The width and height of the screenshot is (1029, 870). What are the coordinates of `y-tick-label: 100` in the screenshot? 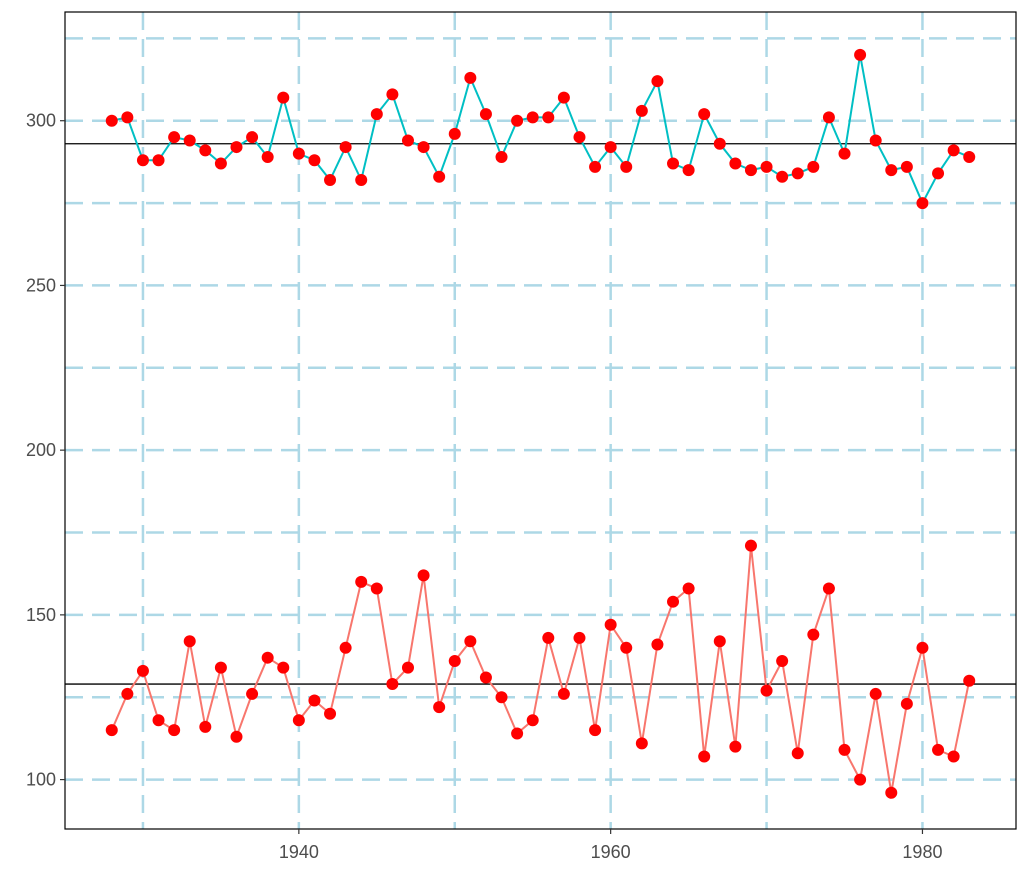 It's located at (41, 780).